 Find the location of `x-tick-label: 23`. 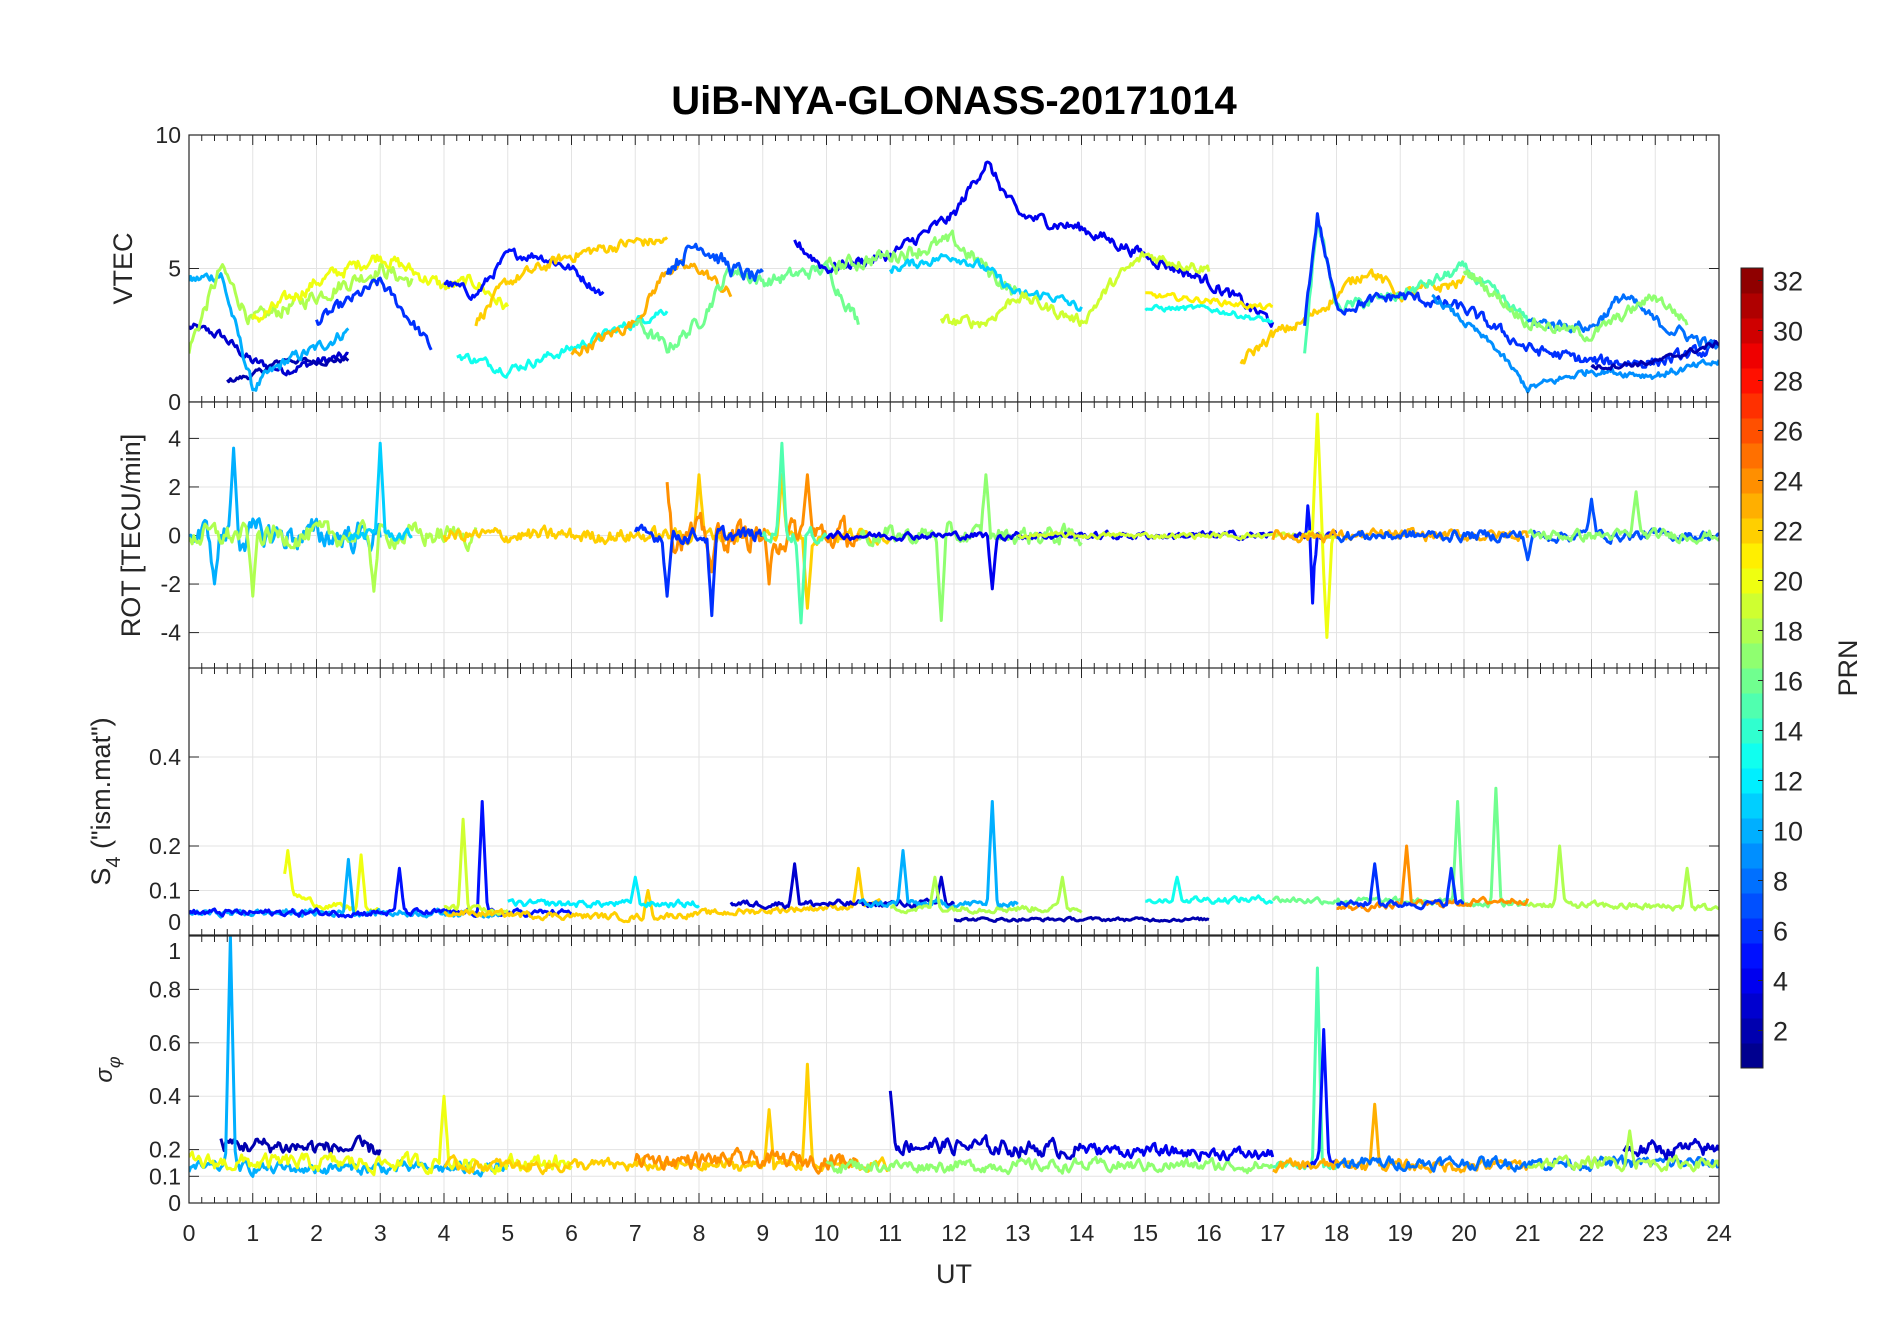

x-tick-label: 23 is located at coordinates (1655, 1233).